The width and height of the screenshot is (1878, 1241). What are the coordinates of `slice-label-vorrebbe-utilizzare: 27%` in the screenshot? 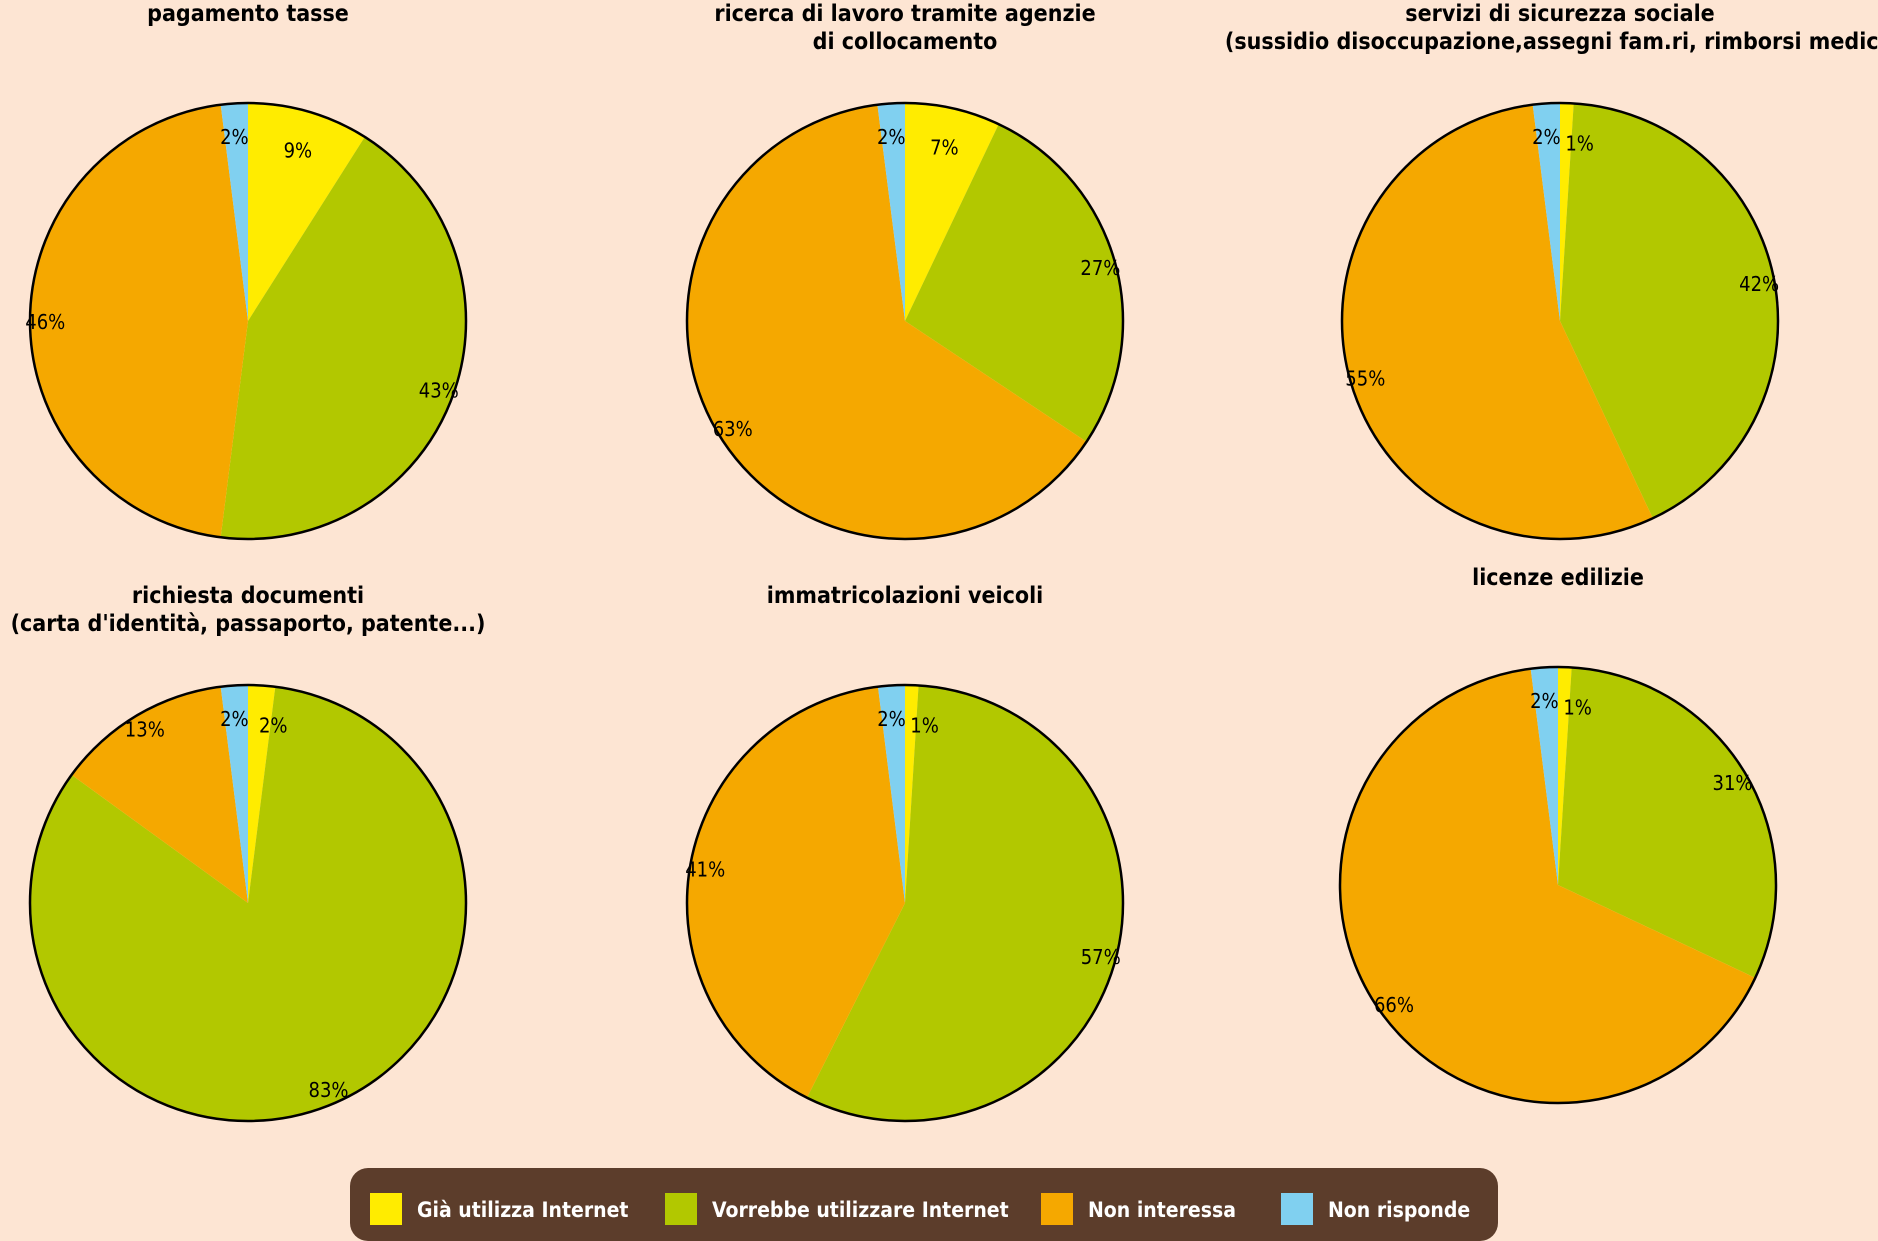 It's located at (1100, 268).